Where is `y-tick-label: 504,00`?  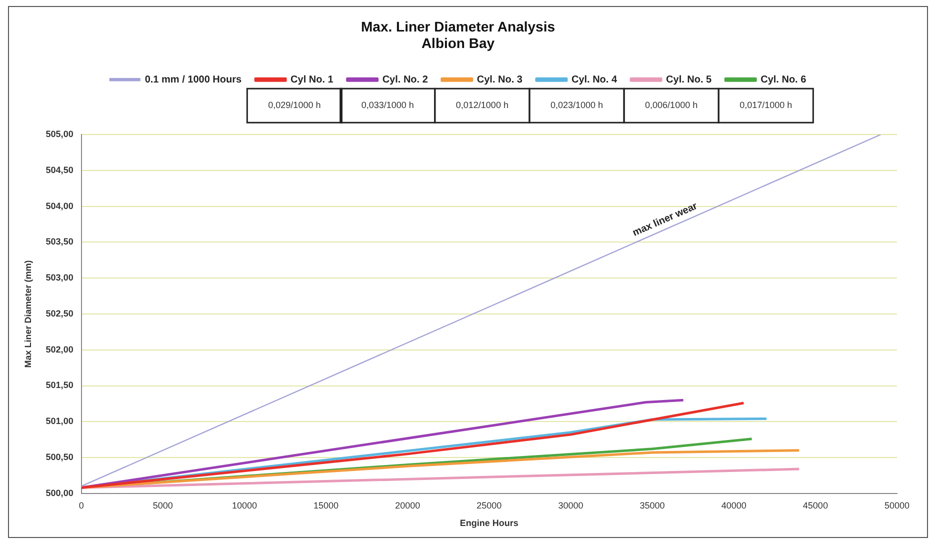 y-tick-label: 504,00 is located at coordinates (60, 205).